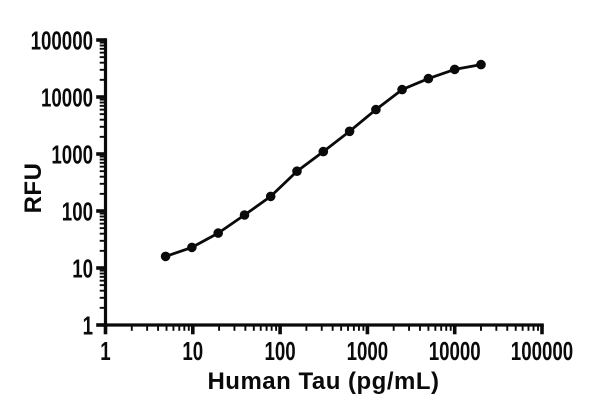  I want to click on x-axis-title: Human Tau (pg/mL), so click(323, 381).